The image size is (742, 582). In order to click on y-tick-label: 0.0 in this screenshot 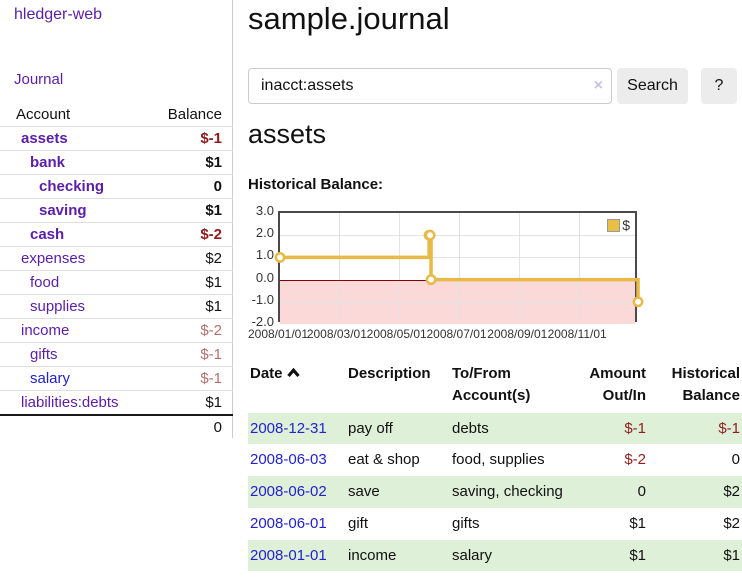, I will do `click(264, 277)`.